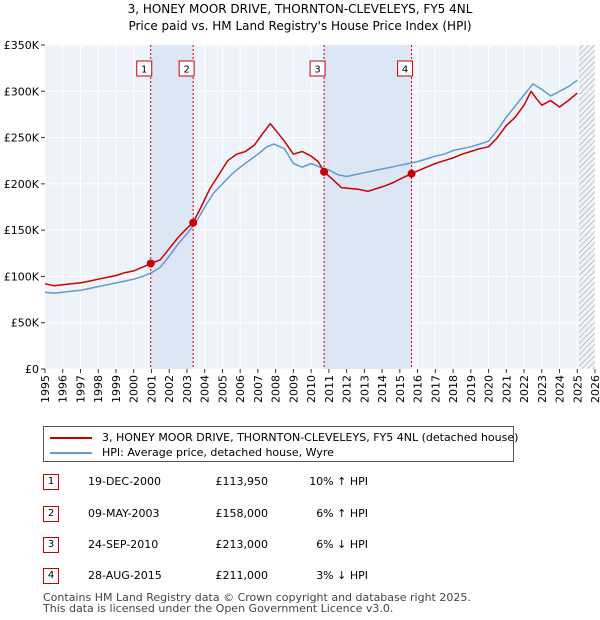 Image resolution: width=600 pixels, height=620 pixels. Describe the element at coordinates (329, 389) in the screenshot. I see `x-tick-label: 2011` at that location.